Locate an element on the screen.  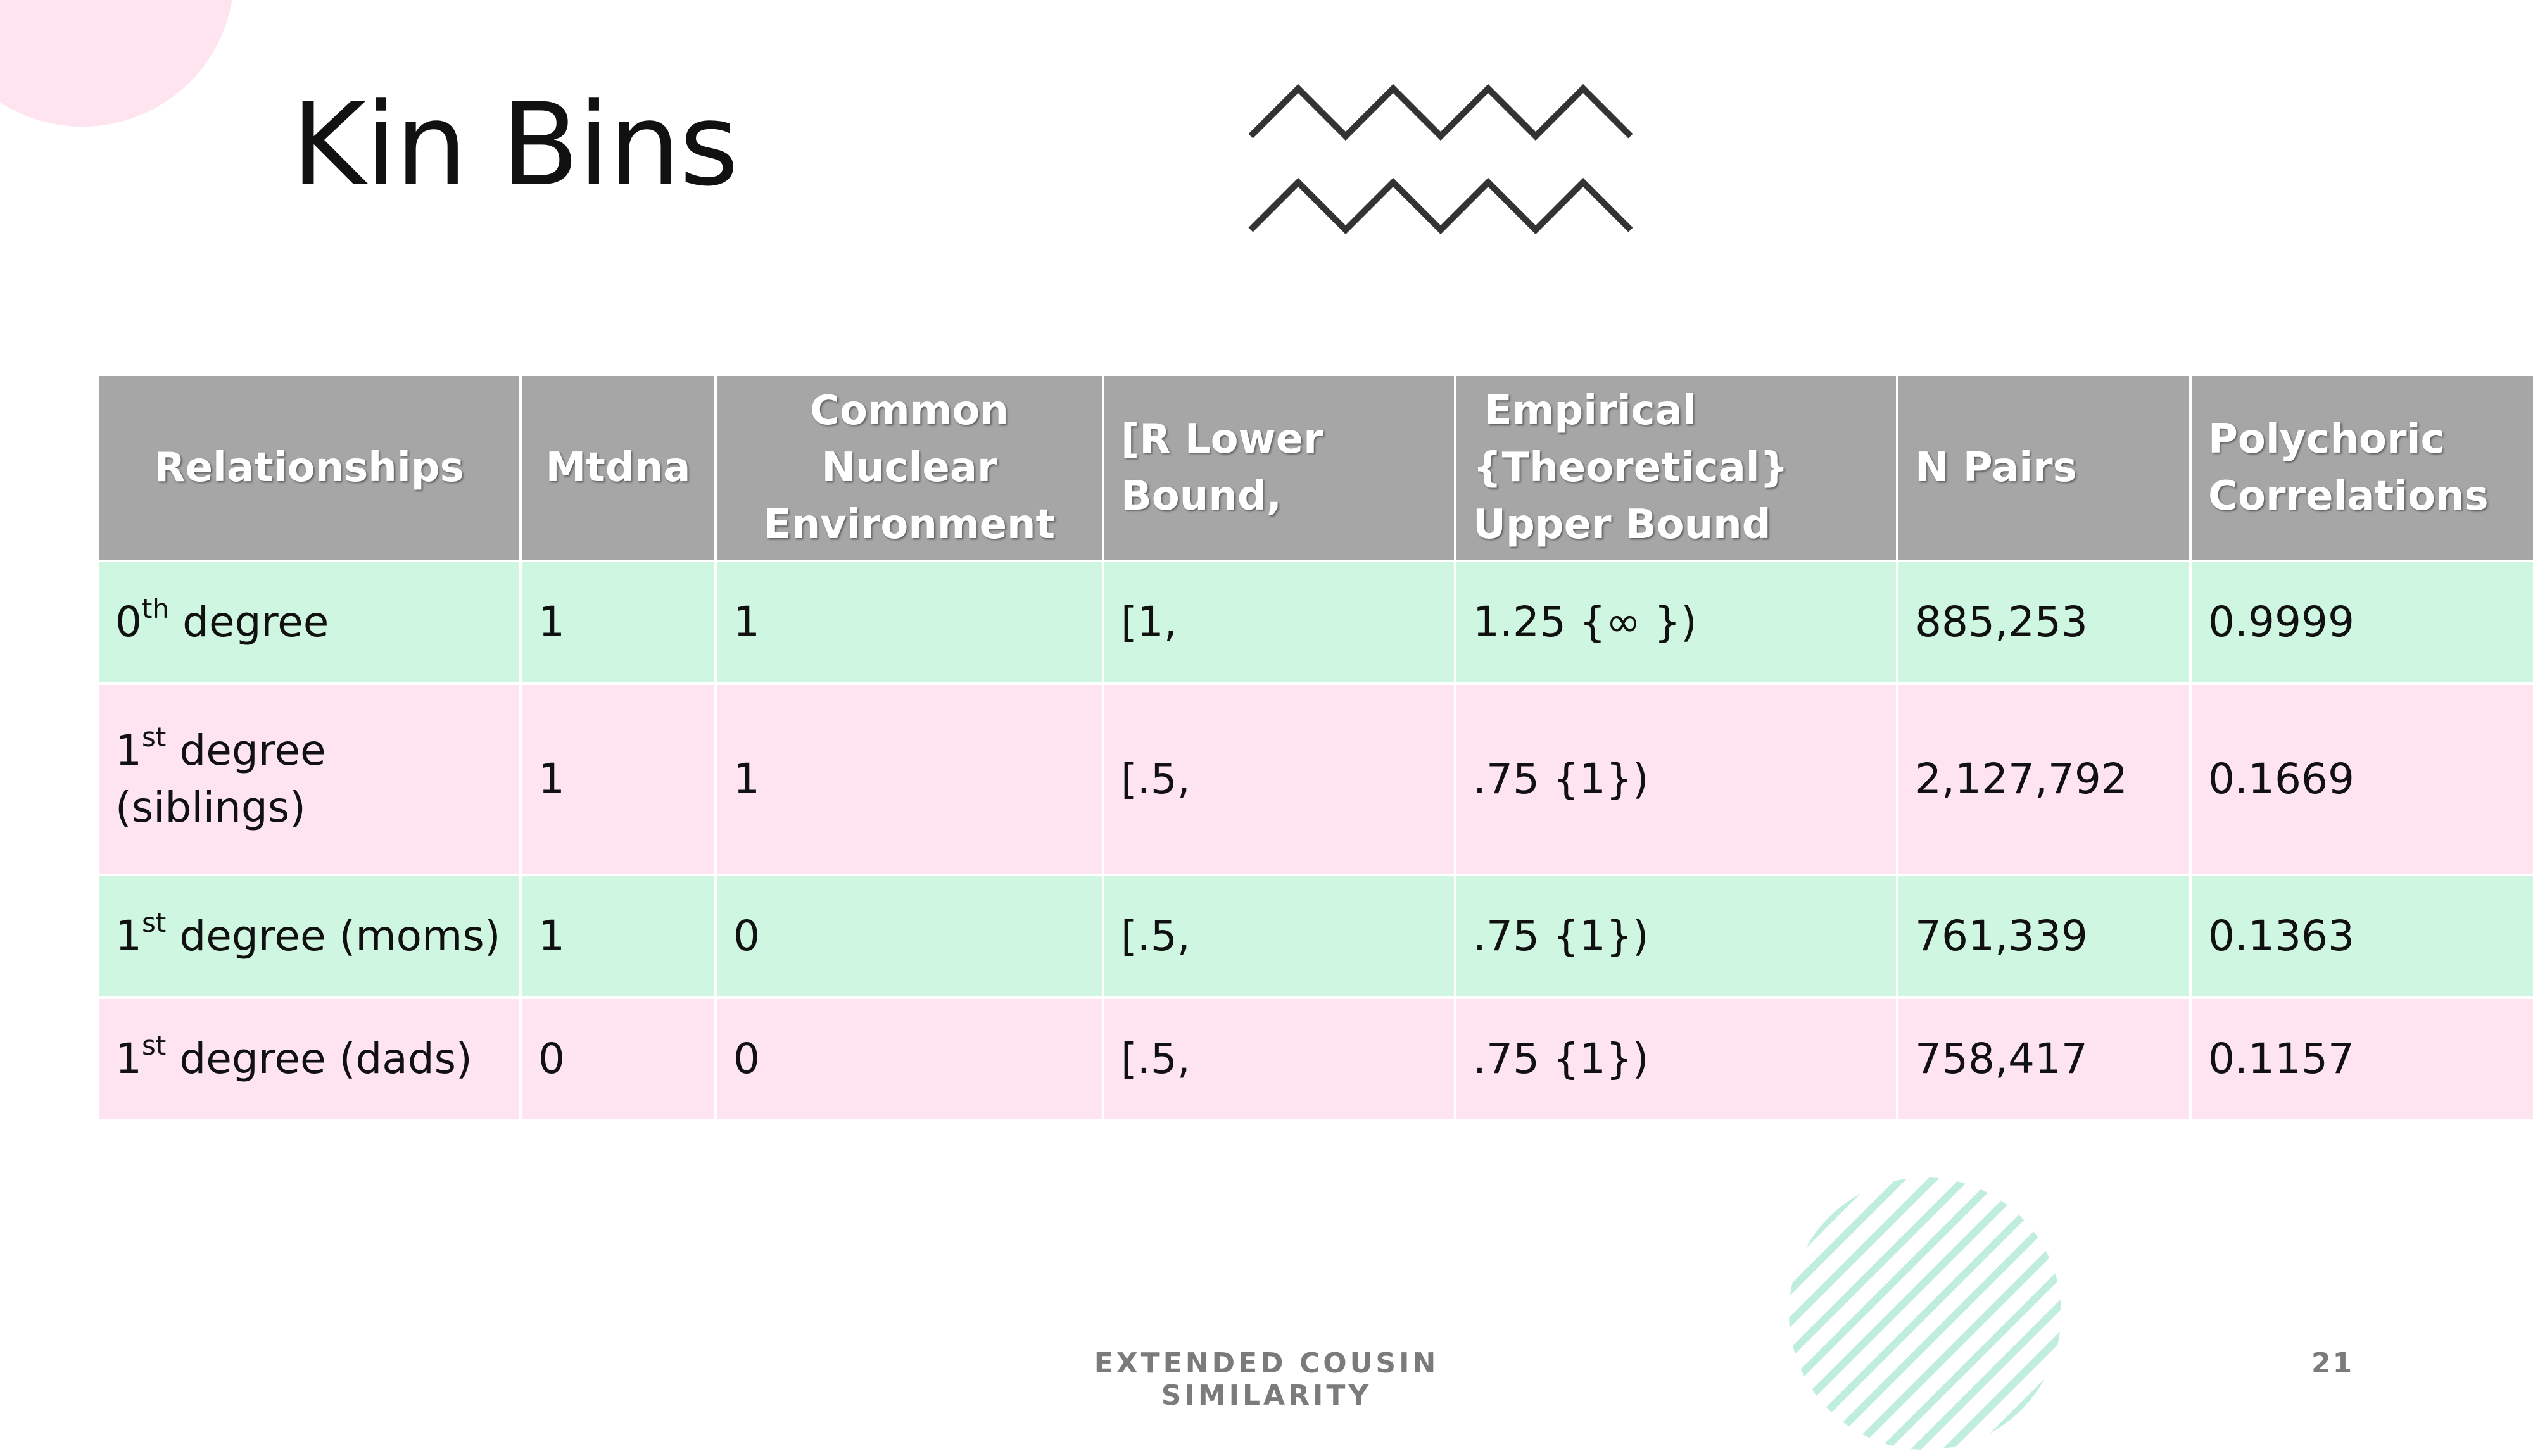
cell-relationship: 0th degree is located at coordinates (309, 622).